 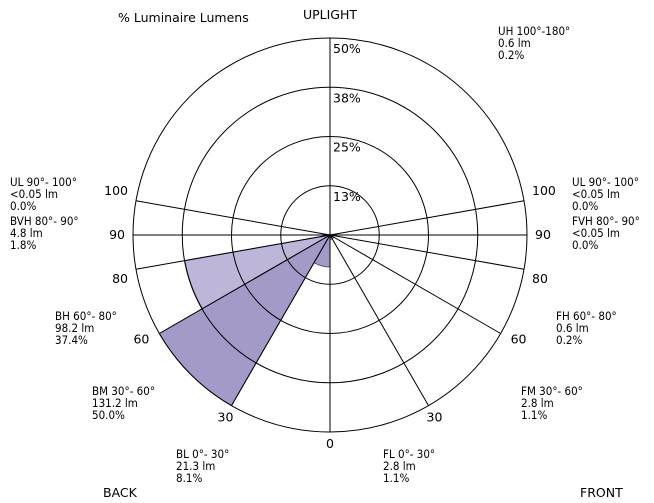 What do you see at coordinates (347, 147) in the screenshot?
I see `ring-label: 25%` at bounding box center [347, 147].